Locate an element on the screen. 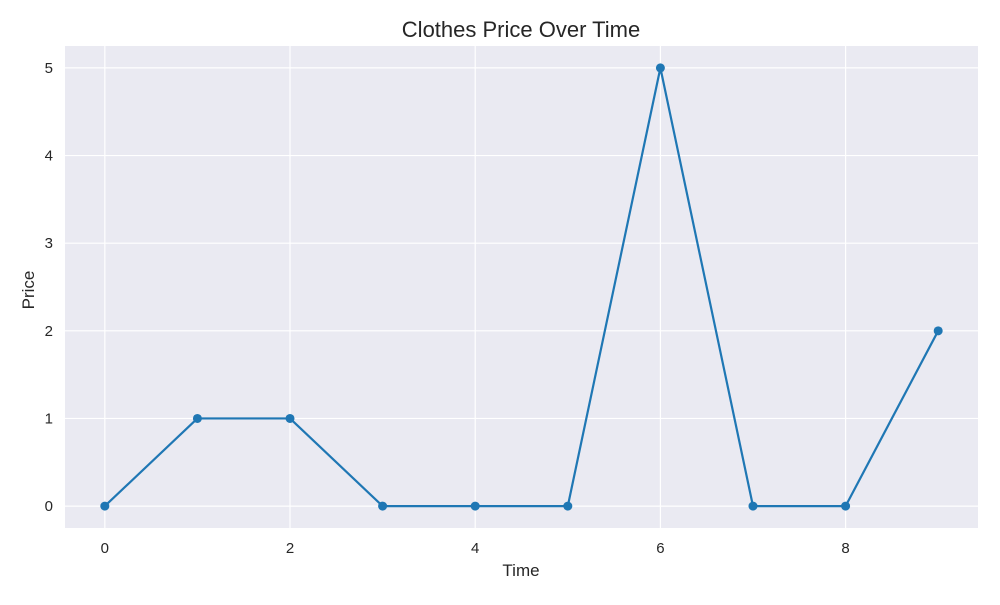  x-axis-label: Time is located at coordinates (520, 570).